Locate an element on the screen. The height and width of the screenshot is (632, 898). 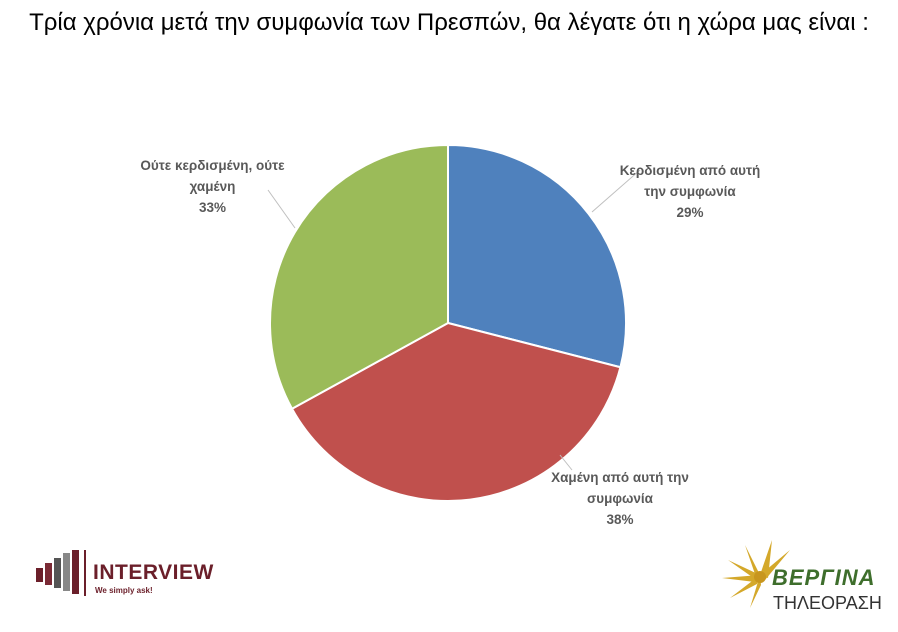
category-label: Κερδισμένη από αυτή την συμφωνία is located at coordinates (690, 181).